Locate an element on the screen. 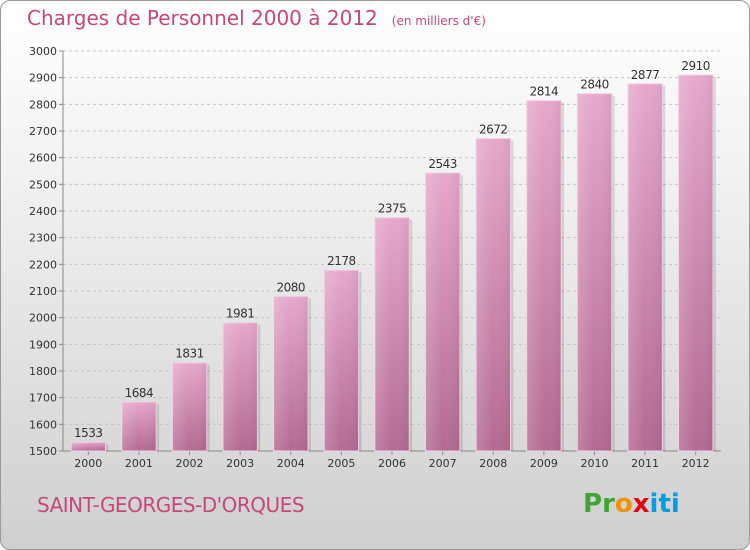  bar-2007 is located at coordinates (443, 312).